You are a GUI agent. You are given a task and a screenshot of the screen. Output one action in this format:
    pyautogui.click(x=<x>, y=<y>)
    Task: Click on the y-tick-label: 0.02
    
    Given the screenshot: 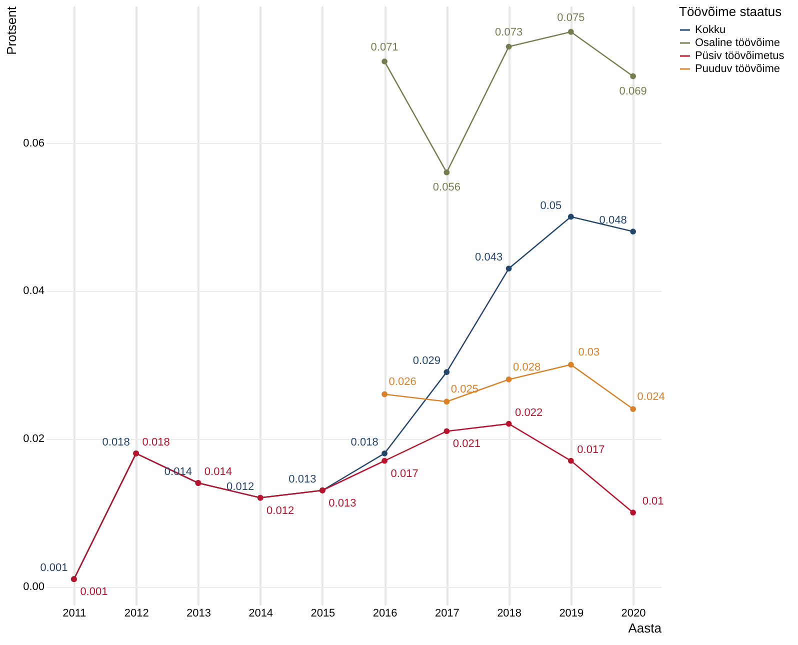 What is the action you would take?
    pyautogui.click(x=33, y=439)
    